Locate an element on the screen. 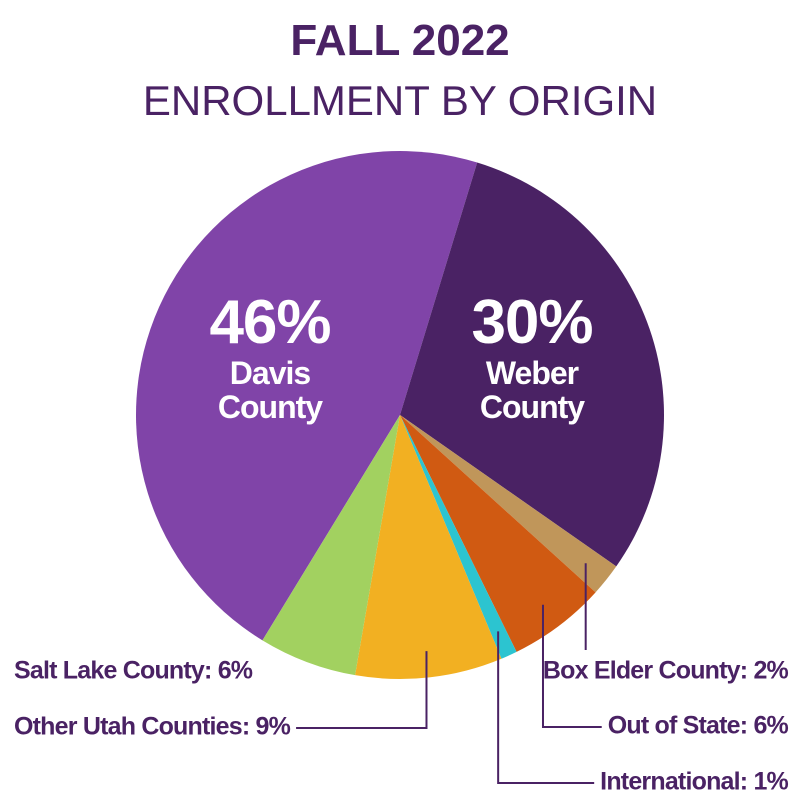 The width and height of the screenshot is (800, 810). callout-label: Salt Lake County: 6% is located at coordinates (133, 671).